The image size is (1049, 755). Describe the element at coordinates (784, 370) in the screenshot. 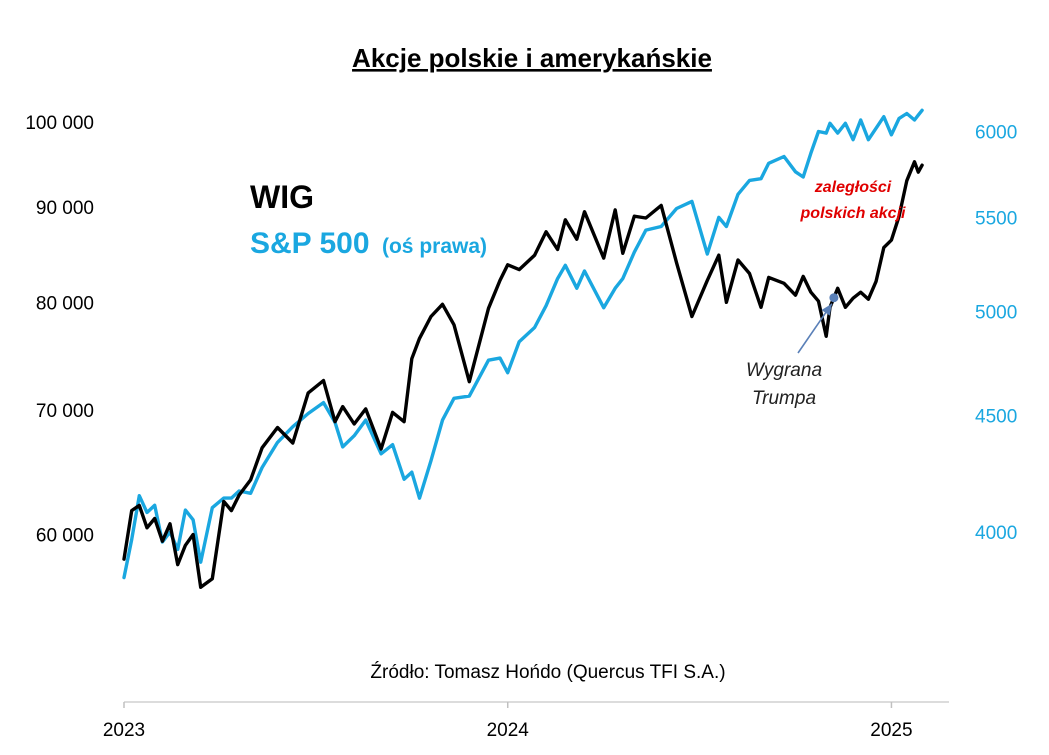

I see `annotation-trump-line1: Wygrana` at that location.